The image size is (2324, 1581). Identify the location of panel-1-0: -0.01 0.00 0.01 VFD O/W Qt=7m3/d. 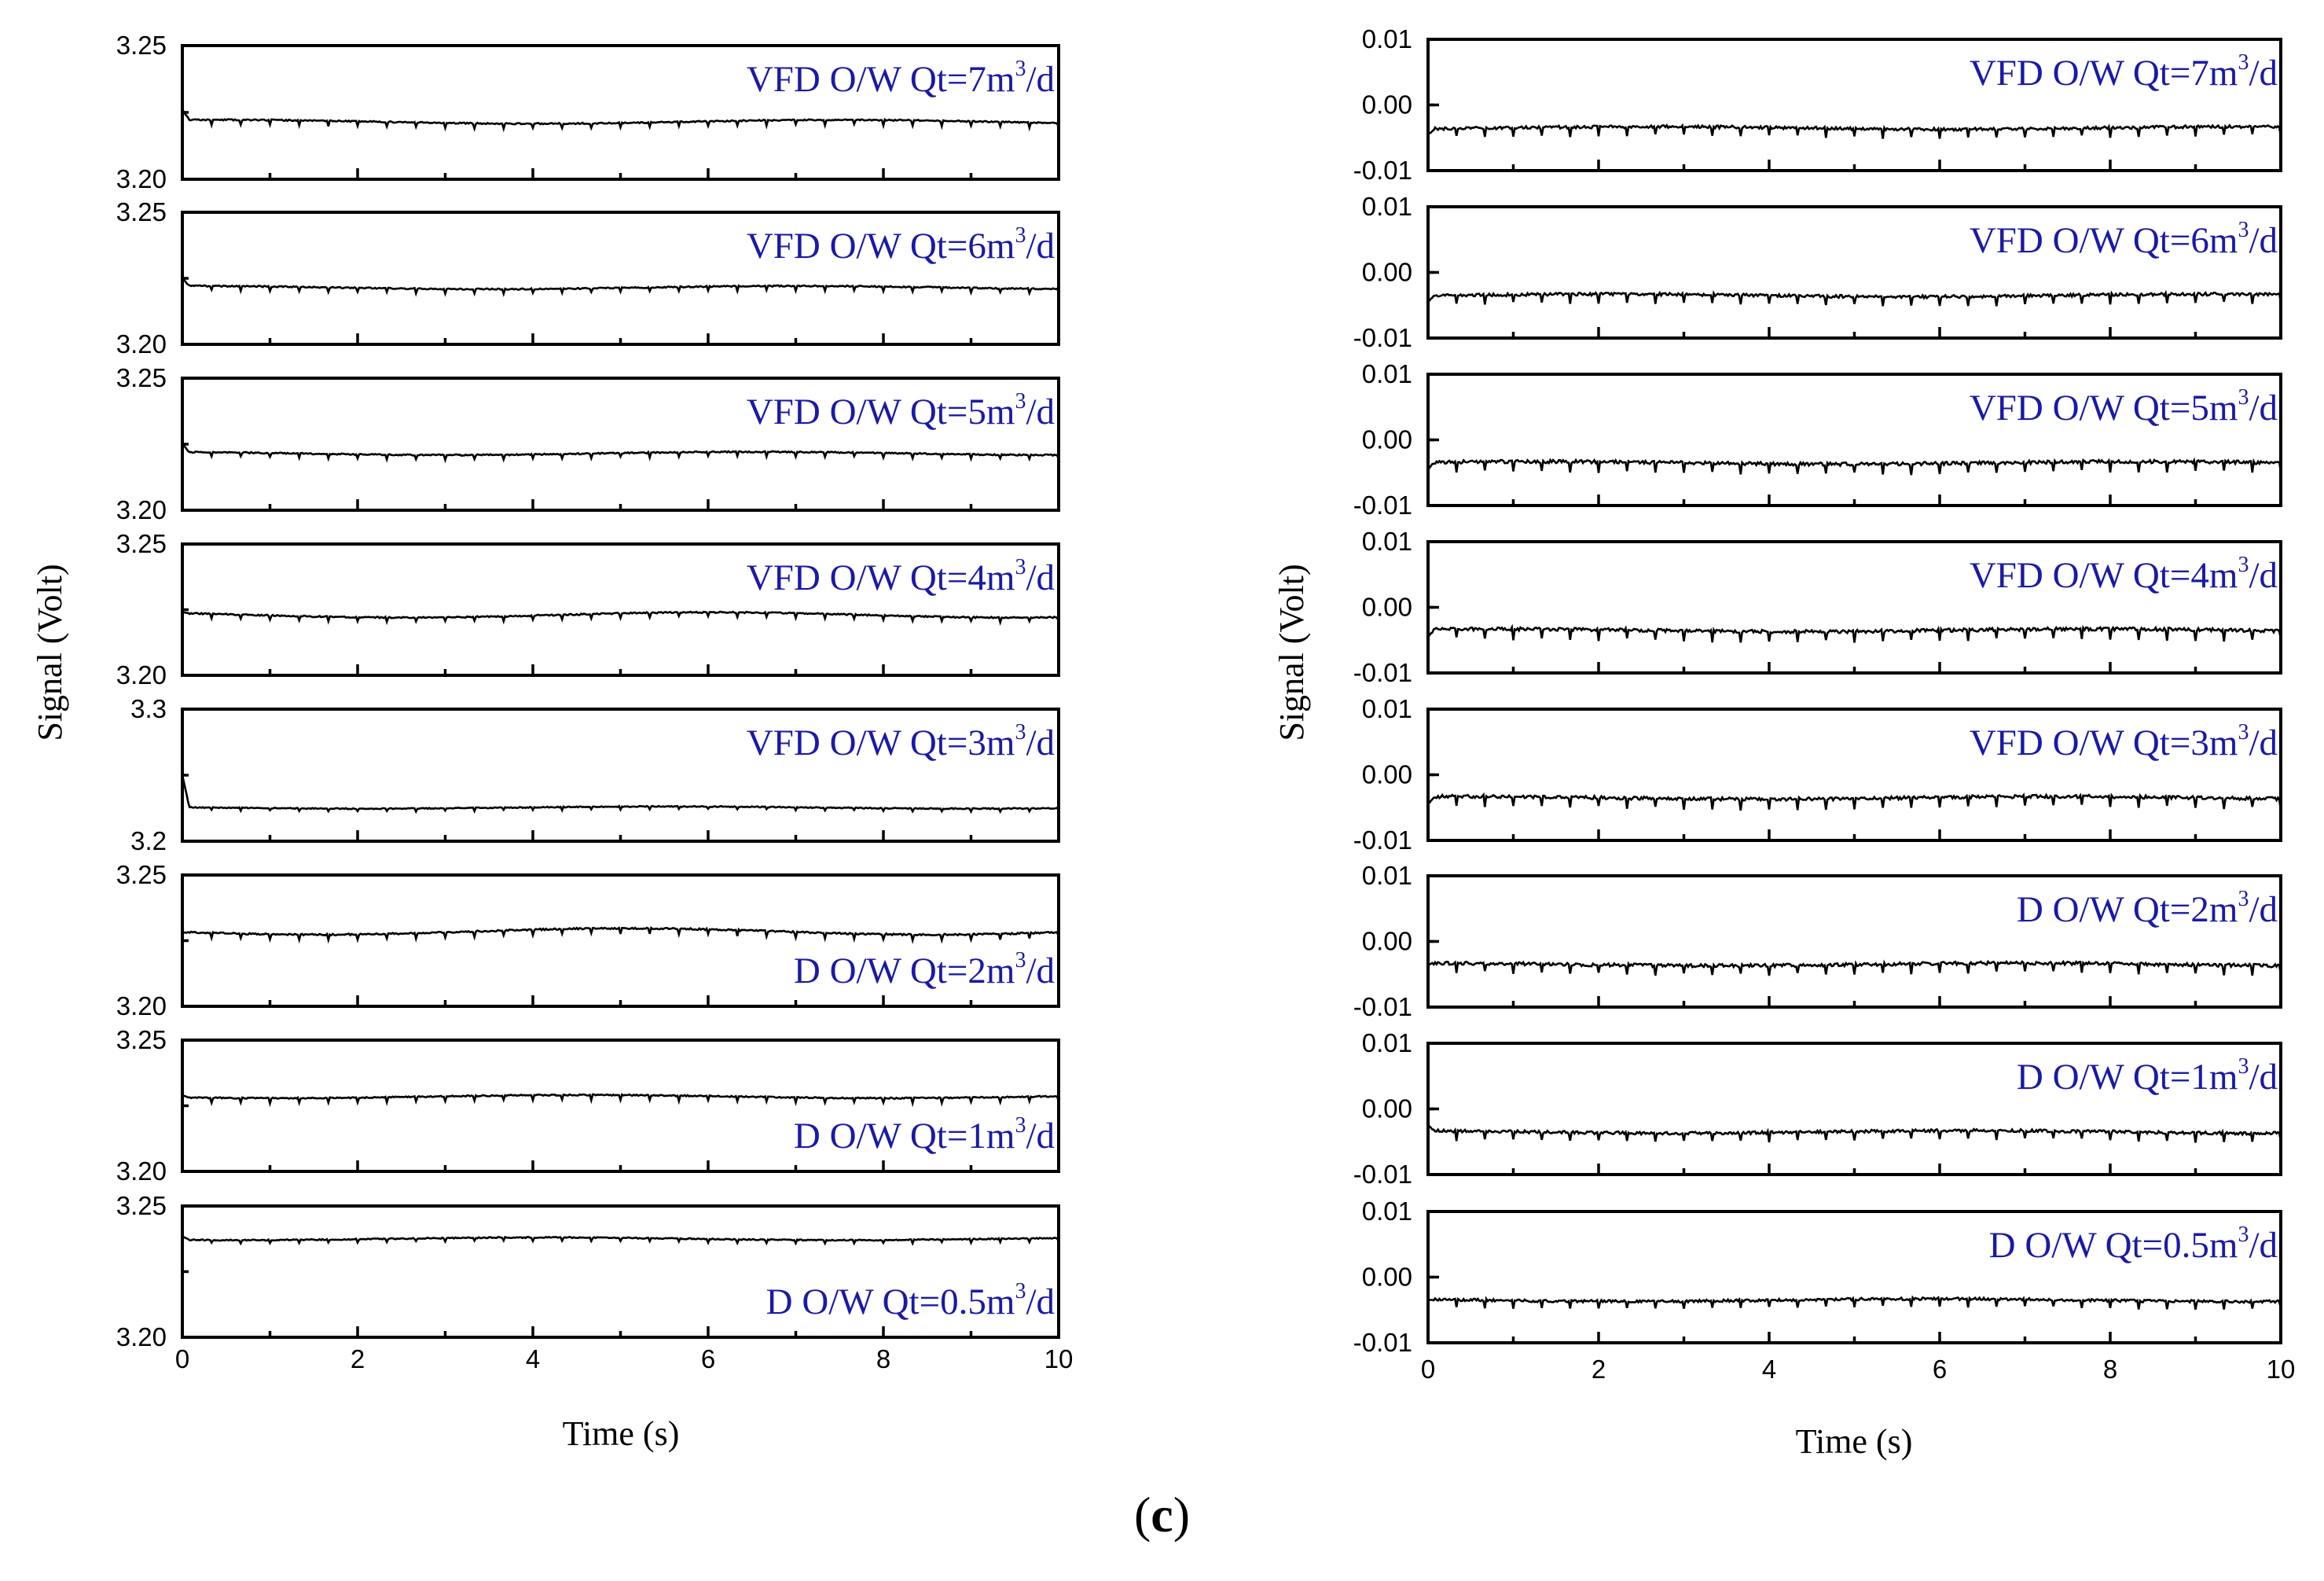
(1818, 104).